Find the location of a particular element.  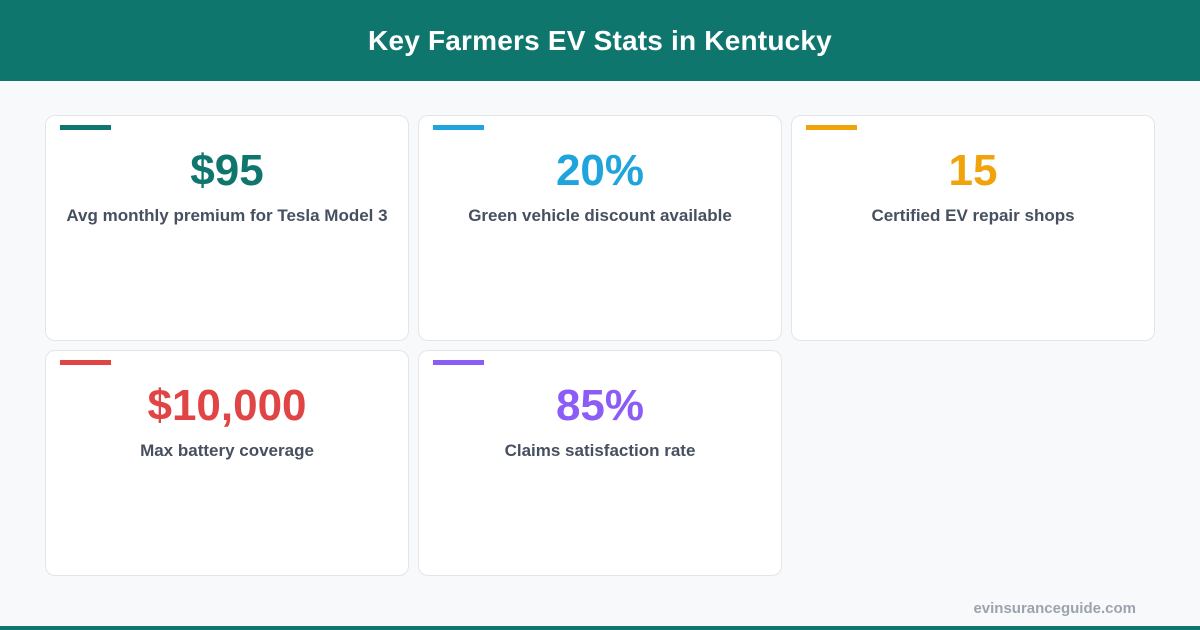

site-watermark: evinsuranceguide.com is located at coordinates (1054, 608).